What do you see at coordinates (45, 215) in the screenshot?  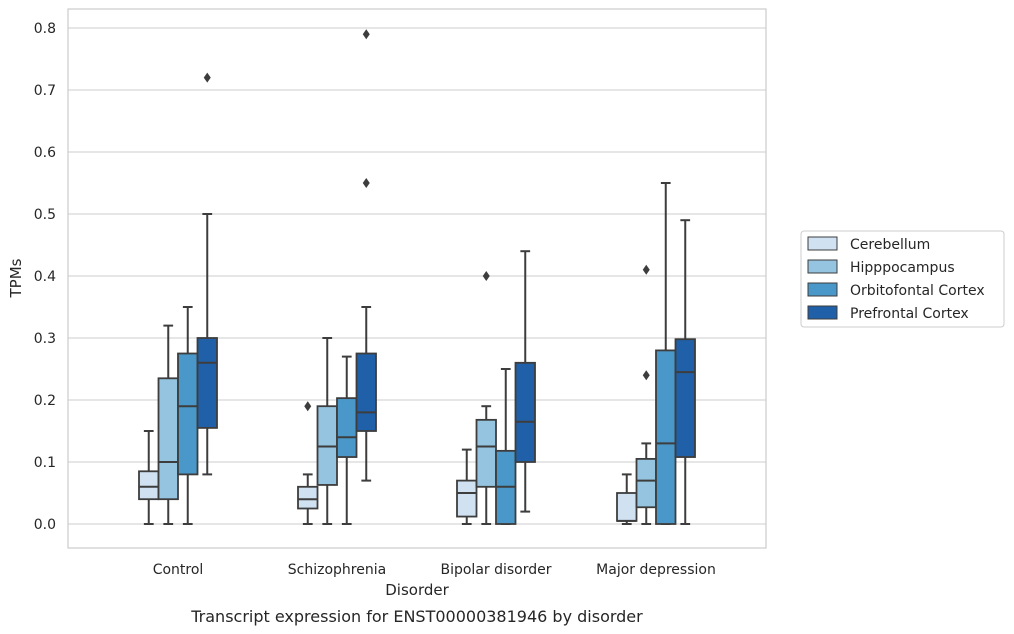 I see `y-tick-label: 0.5` at bounding box center [45, 215].